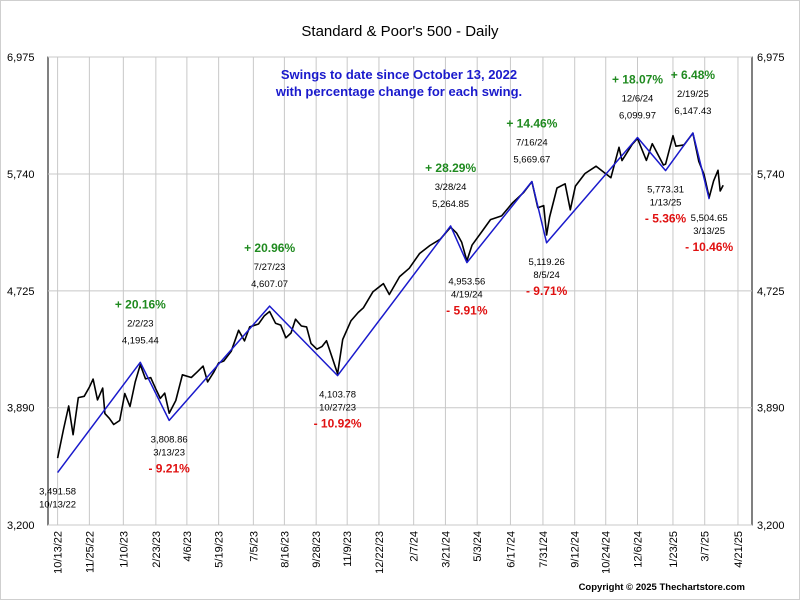  What do you see at coordinates (666, 203) in the screenshot?
I see `swing-date-label: 1/13/25` at bounding box center [666, 203].